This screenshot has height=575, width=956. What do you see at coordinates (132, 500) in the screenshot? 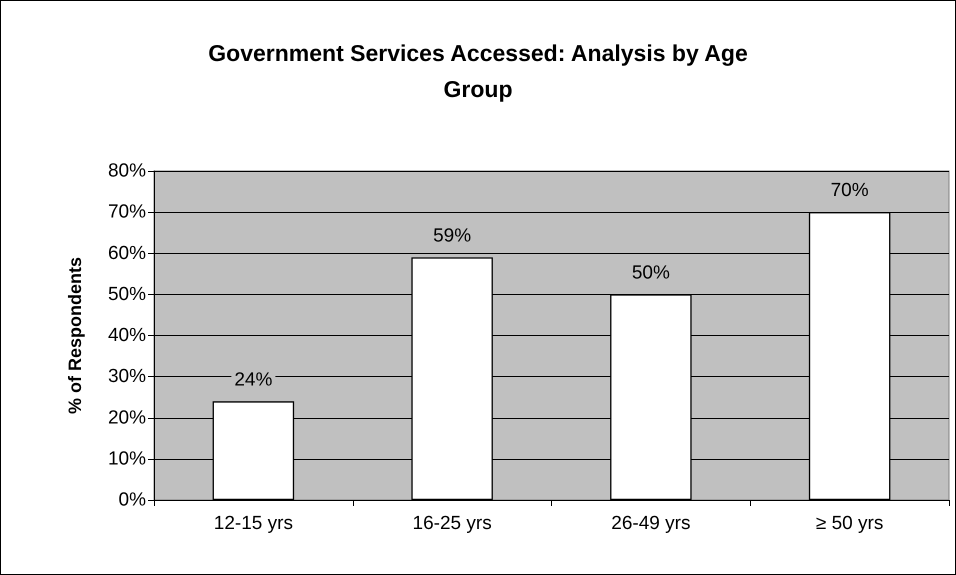
I see `y-tick-label: 0%` at bounding box center [132, 500].